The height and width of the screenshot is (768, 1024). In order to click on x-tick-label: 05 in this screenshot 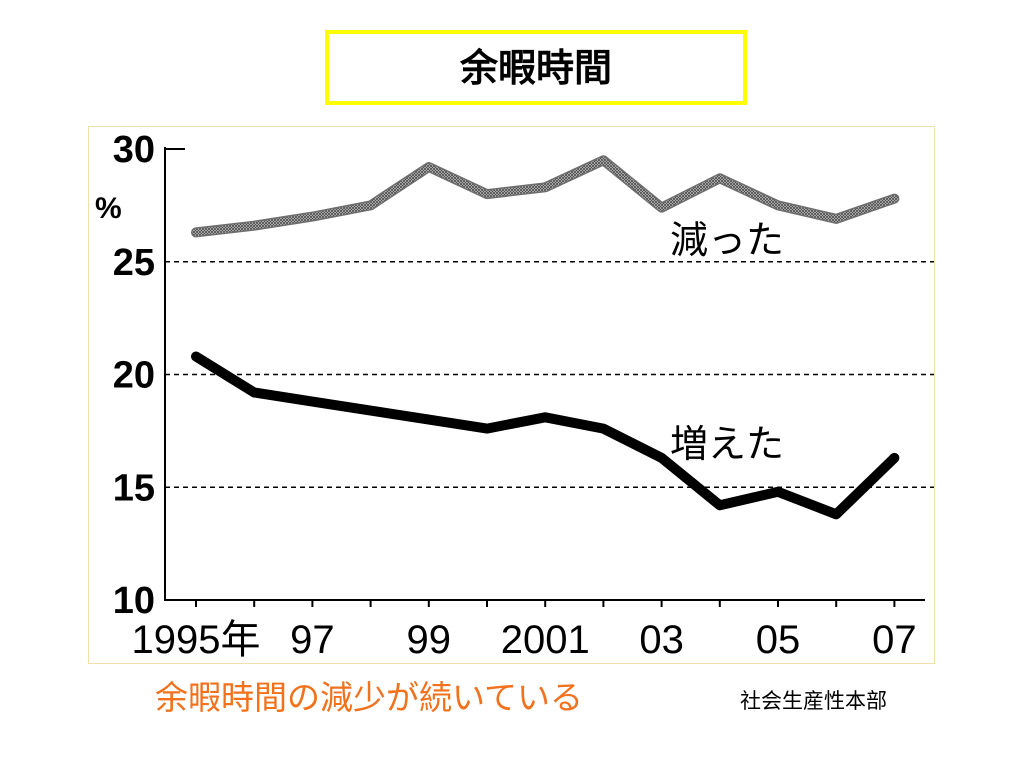, I will do `click(778, 640)`.